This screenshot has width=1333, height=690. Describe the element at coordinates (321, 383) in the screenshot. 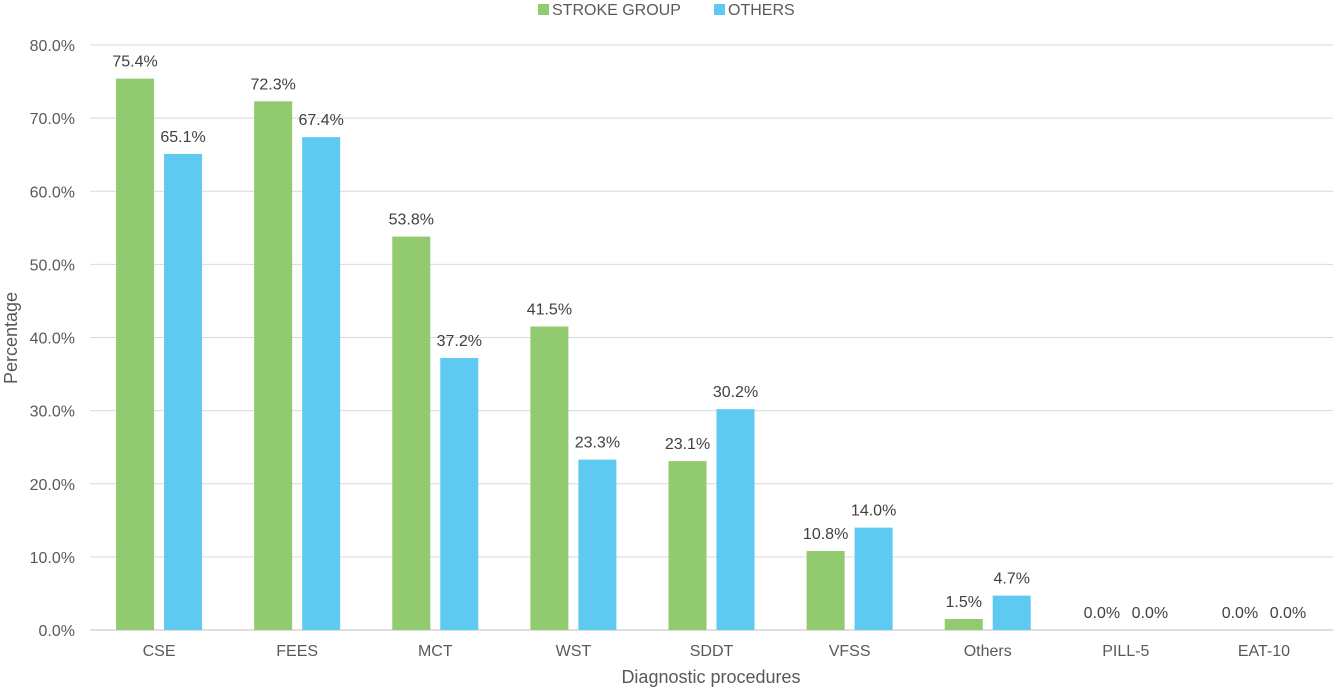

I see `bar-others-fees` at that location.